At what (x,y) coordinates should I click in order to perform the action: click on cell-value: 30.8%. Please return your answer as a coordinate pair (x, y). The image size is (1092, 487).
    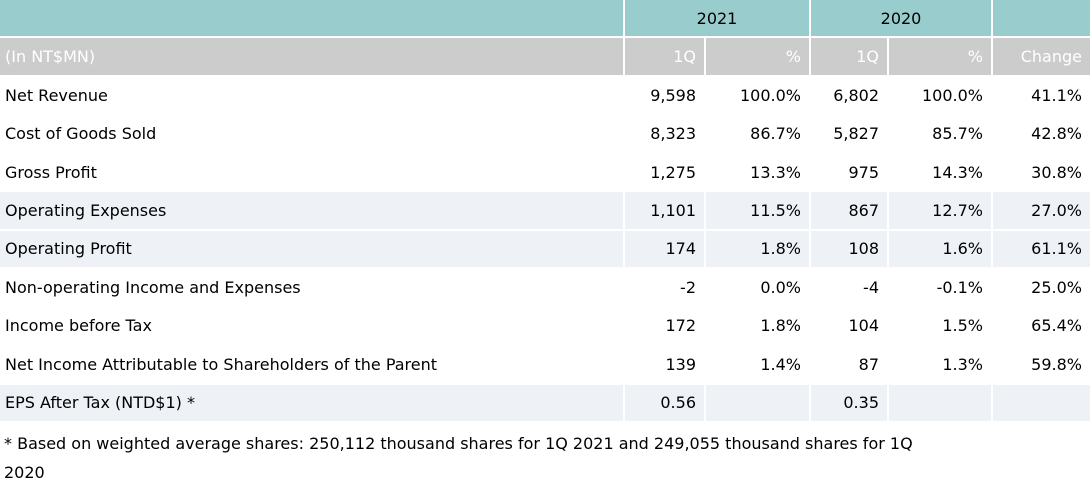
    Looking at the image, I should click on (1042, 173).